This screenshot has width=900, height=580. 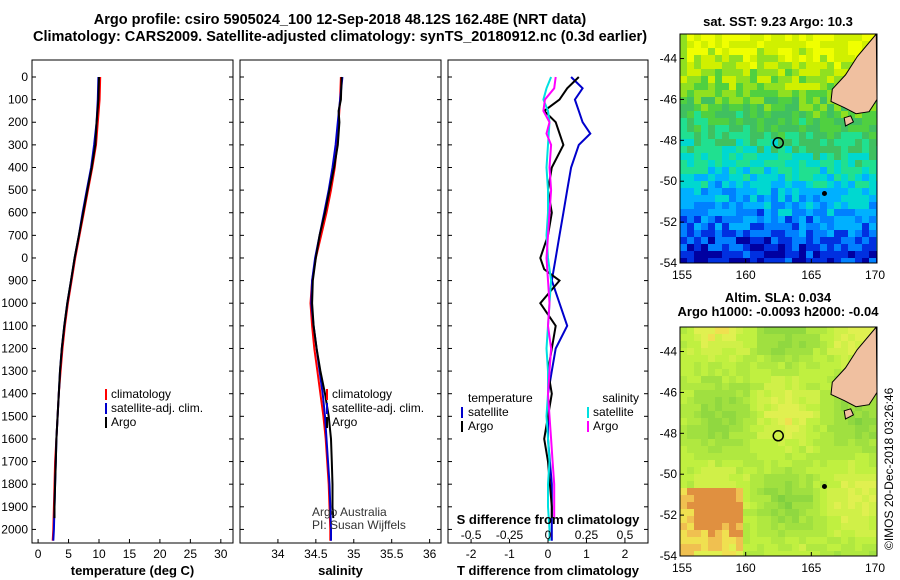 I want to click on sla-map-argo-marker, so click(x=778, y=436).